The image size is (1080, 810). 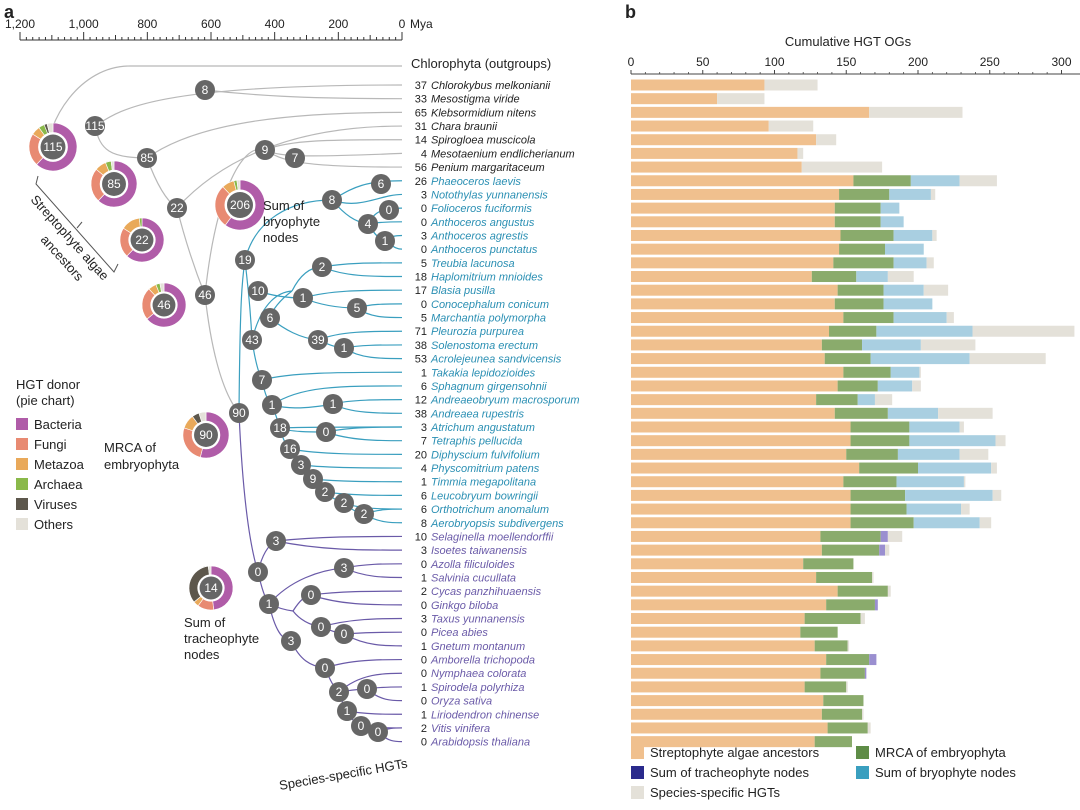 I want to click on species-name: Klebsormidium nitens, so click(x=484, y=113).